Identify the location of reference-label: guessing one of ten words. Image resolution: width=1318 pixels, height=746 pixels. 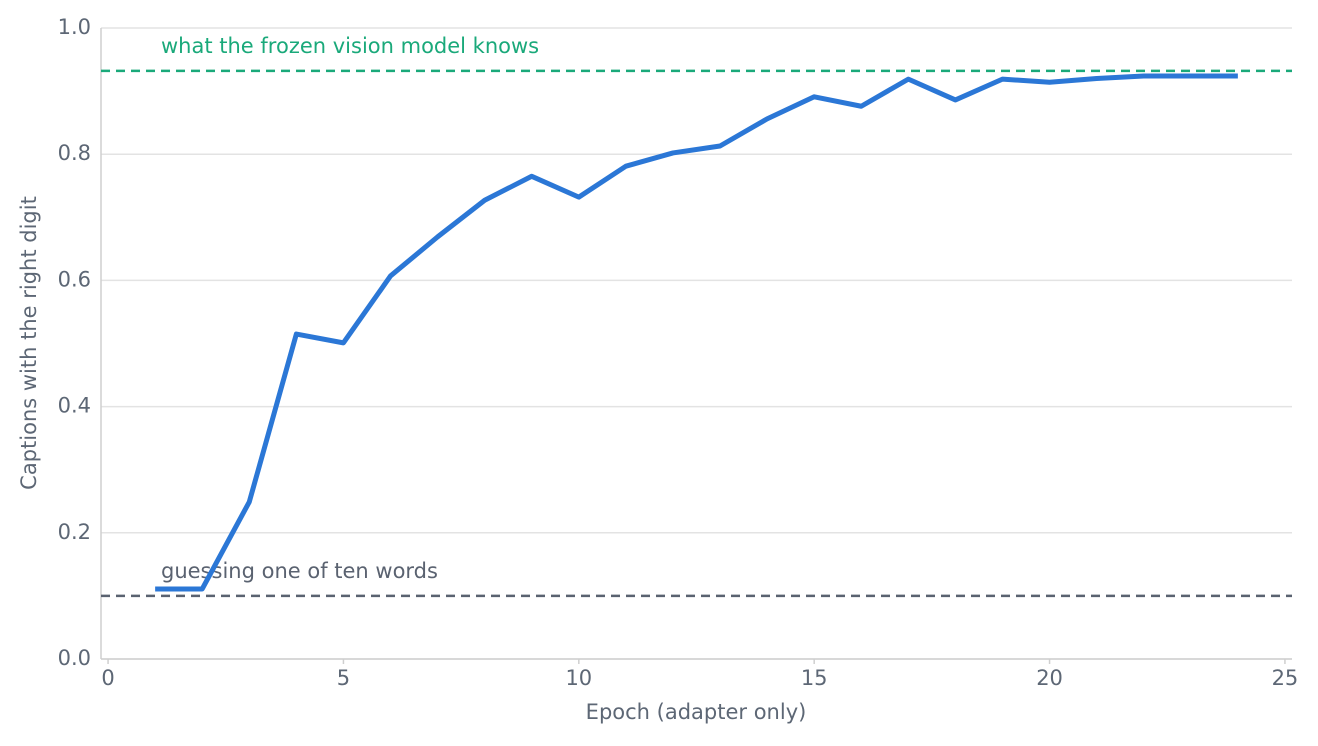
(299, 571).